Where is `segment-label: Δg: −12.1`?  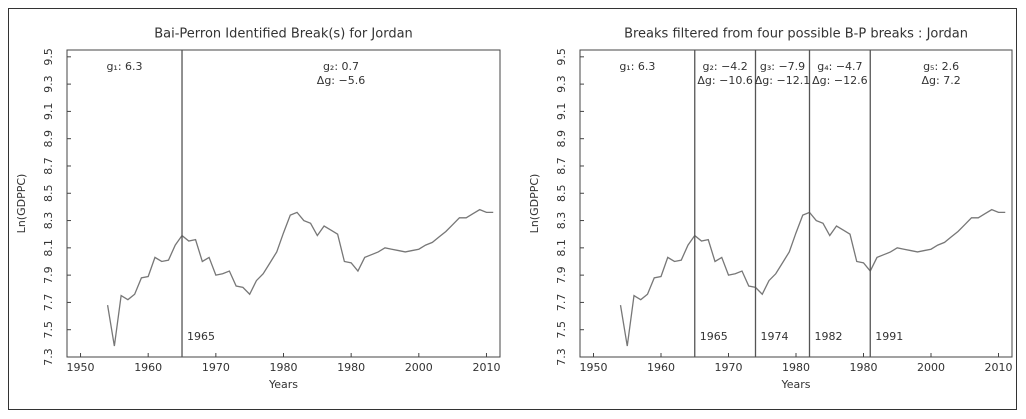 segment-label: Δg: −12.1 is located at coordinates (782, 80).